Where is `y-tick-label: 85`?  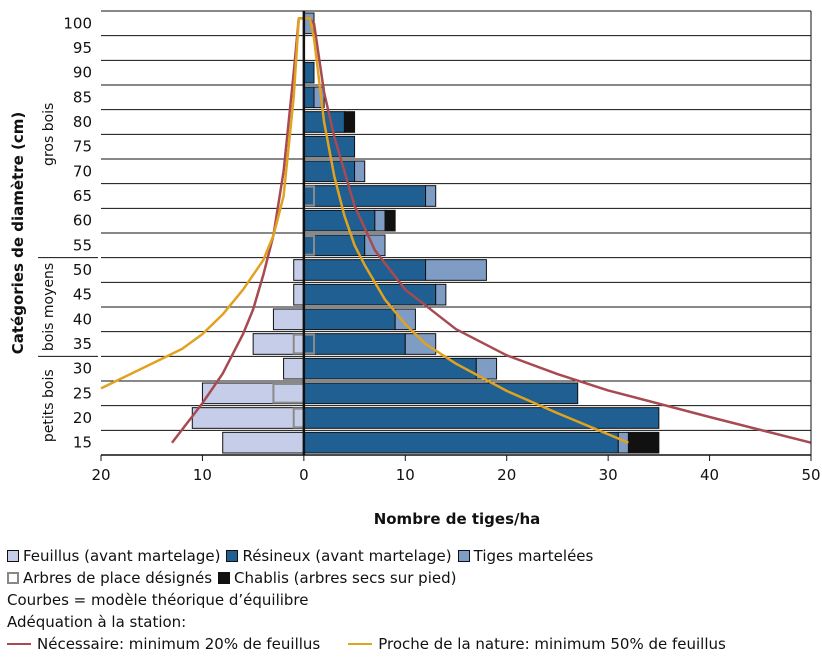
y-tick-label: 85 is located at coordinates (82, 97).